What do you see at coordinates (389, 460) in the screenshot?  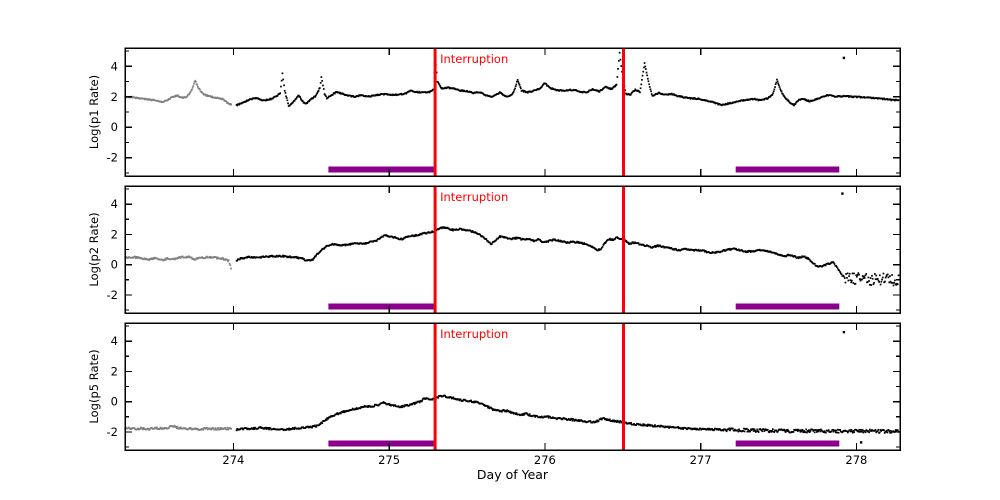 I see `x-tick-label: 275` at bounding box center [389, 460].